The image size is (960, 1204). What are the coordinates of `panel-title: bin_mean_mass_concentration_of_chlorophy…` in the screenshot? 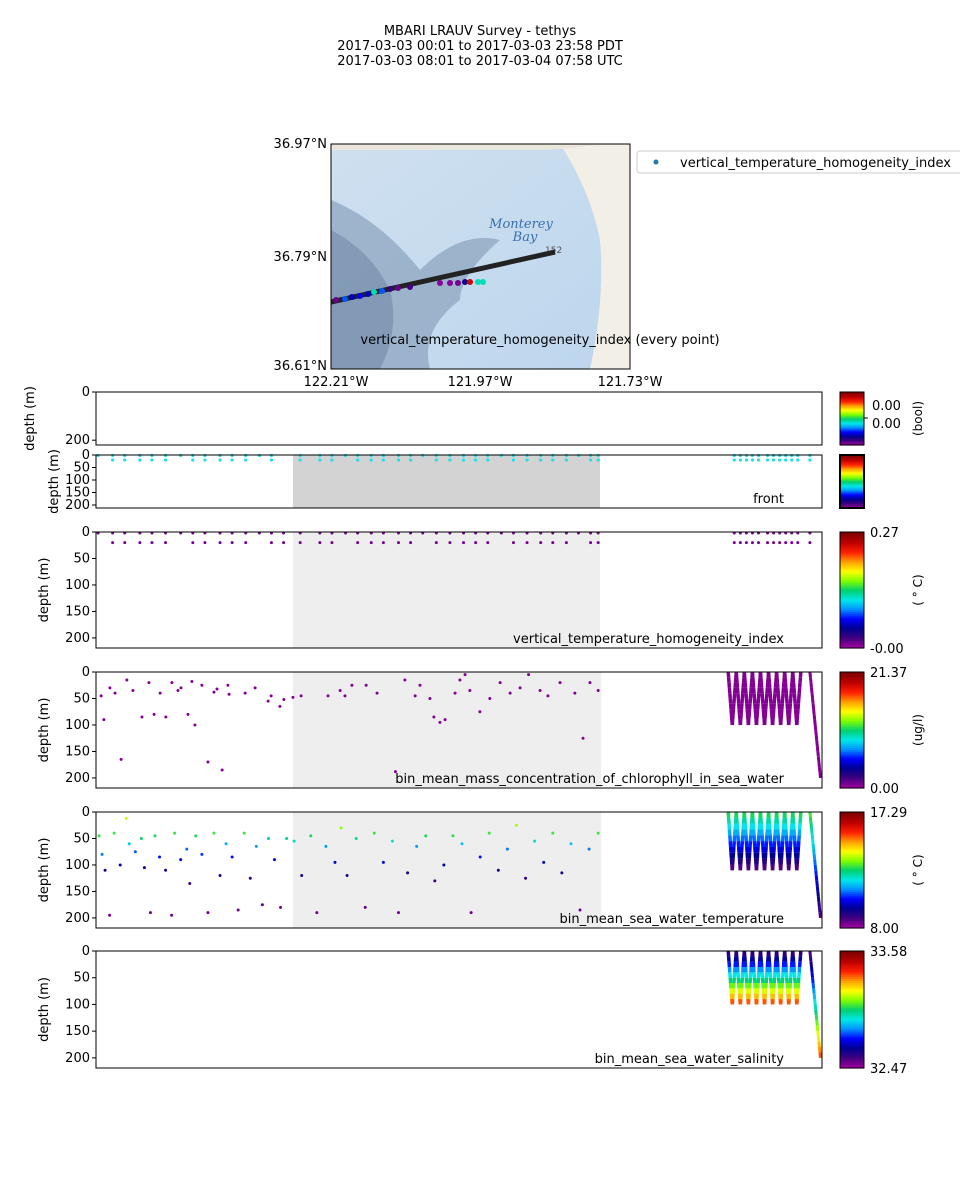 It's located at (589, 779).